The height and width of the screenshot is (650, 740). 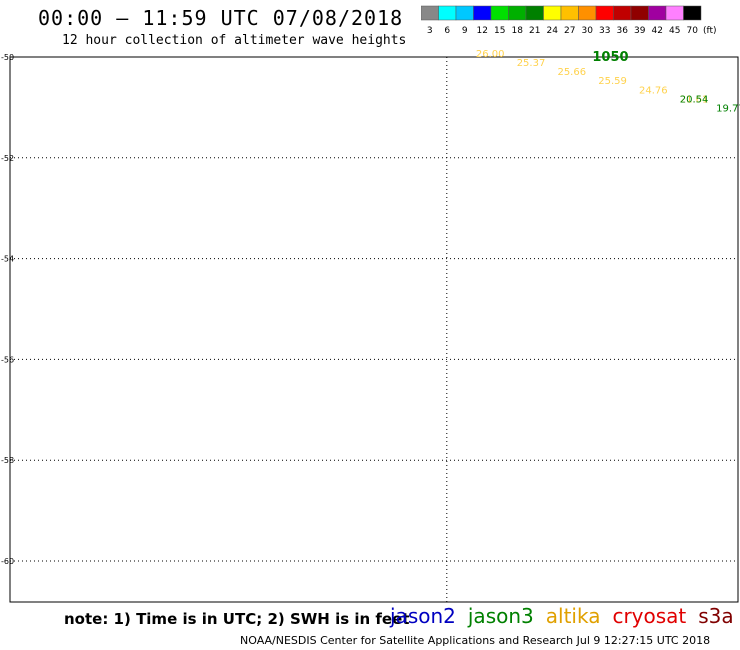 I want to click on wave-height-value: 21.61, so click(x=694, y=99).